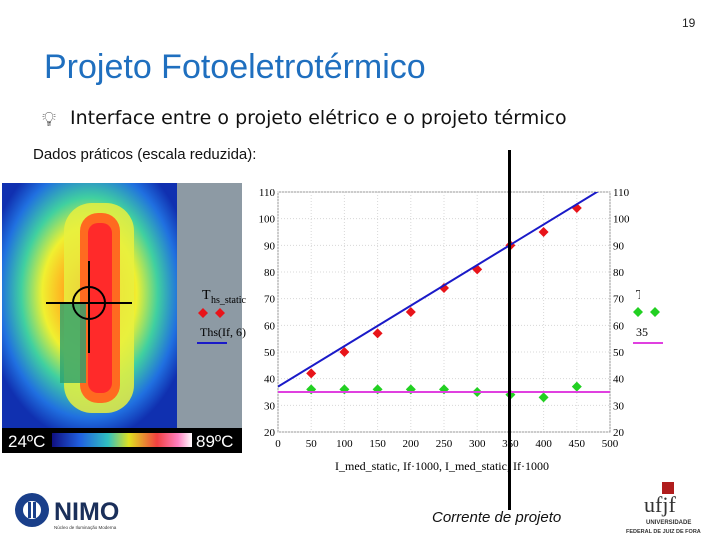  I want to click on slide-title: Projeto Fotoeletrotérmico, so click(235, 67).